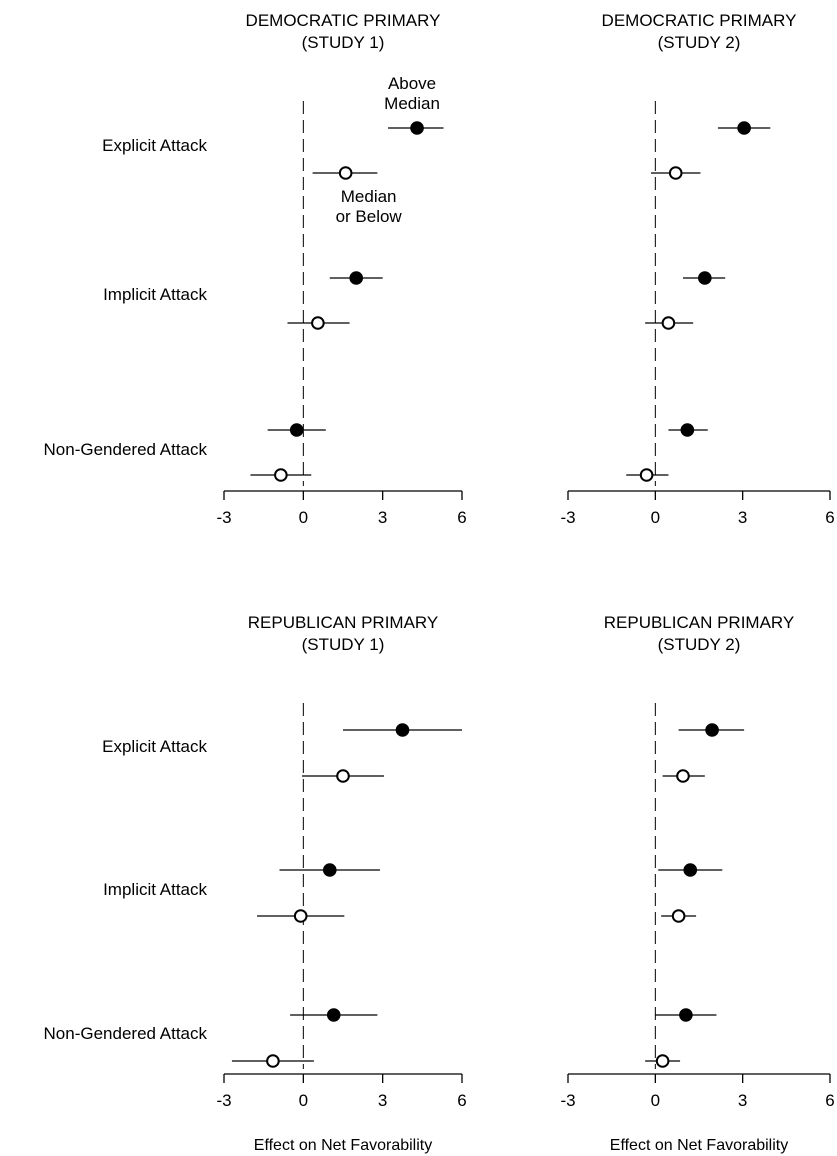 The height and width of the screenshot is (1156, 837). What do you see at coordinates (697, 269) in the screenshot?
I see `chart-panel-2: DEMOCRATIC PRIMARY (STUDY 2) -3 0 3 6` at bounding box center [697, 269].